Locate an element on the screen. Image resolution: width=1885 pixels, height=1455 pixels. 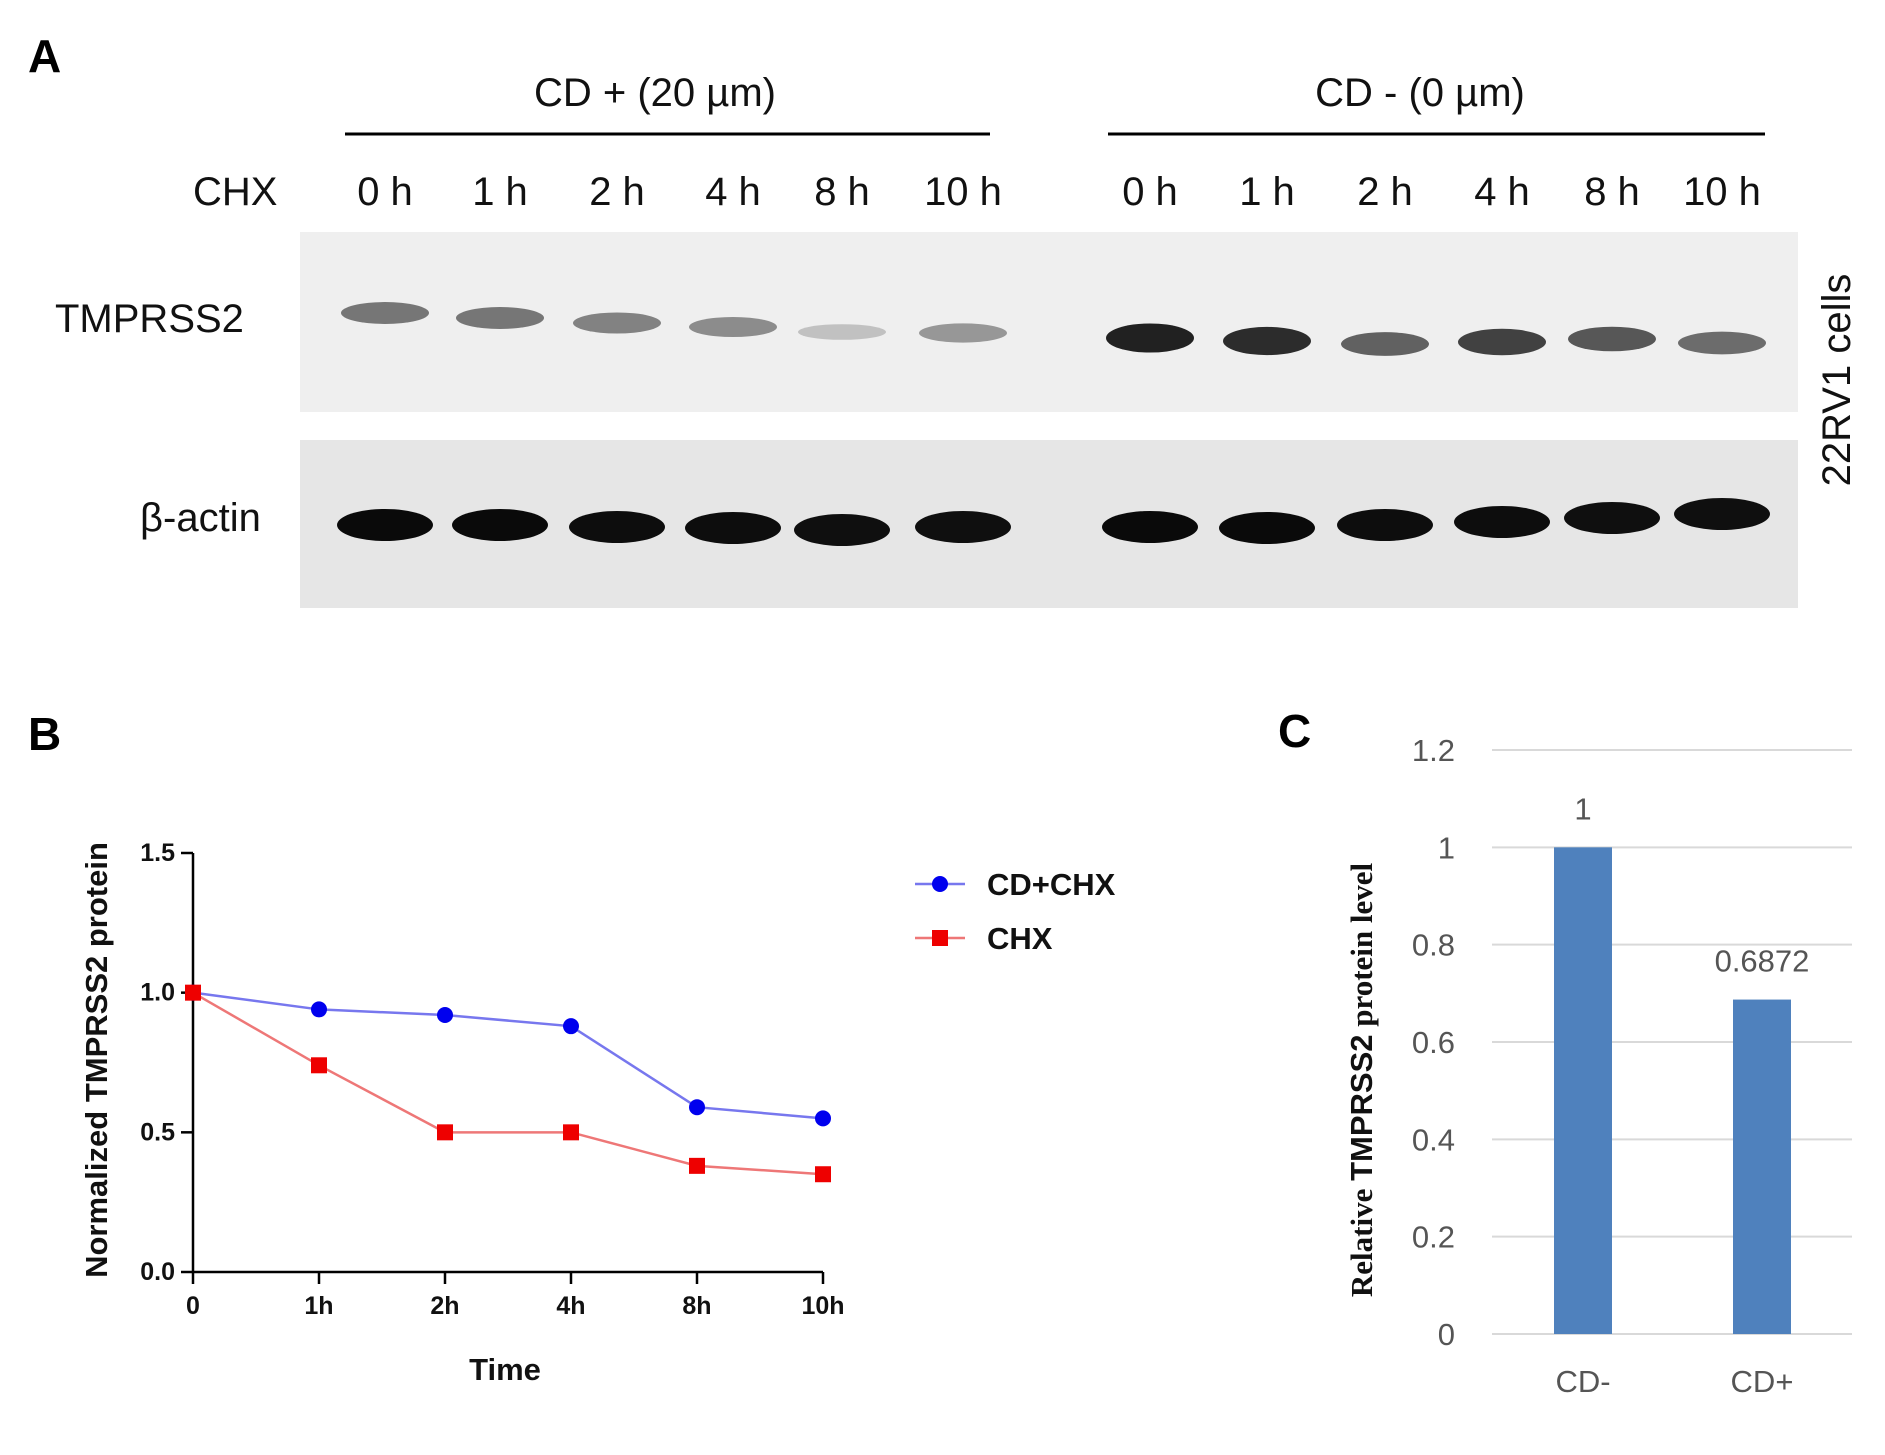
lane-labels: 0 h 1 h 2 h 4 h 8 h 10 h 0 h 1 h 2 h 4 h 8 h 10 h is located at coordinates (1059, 192).